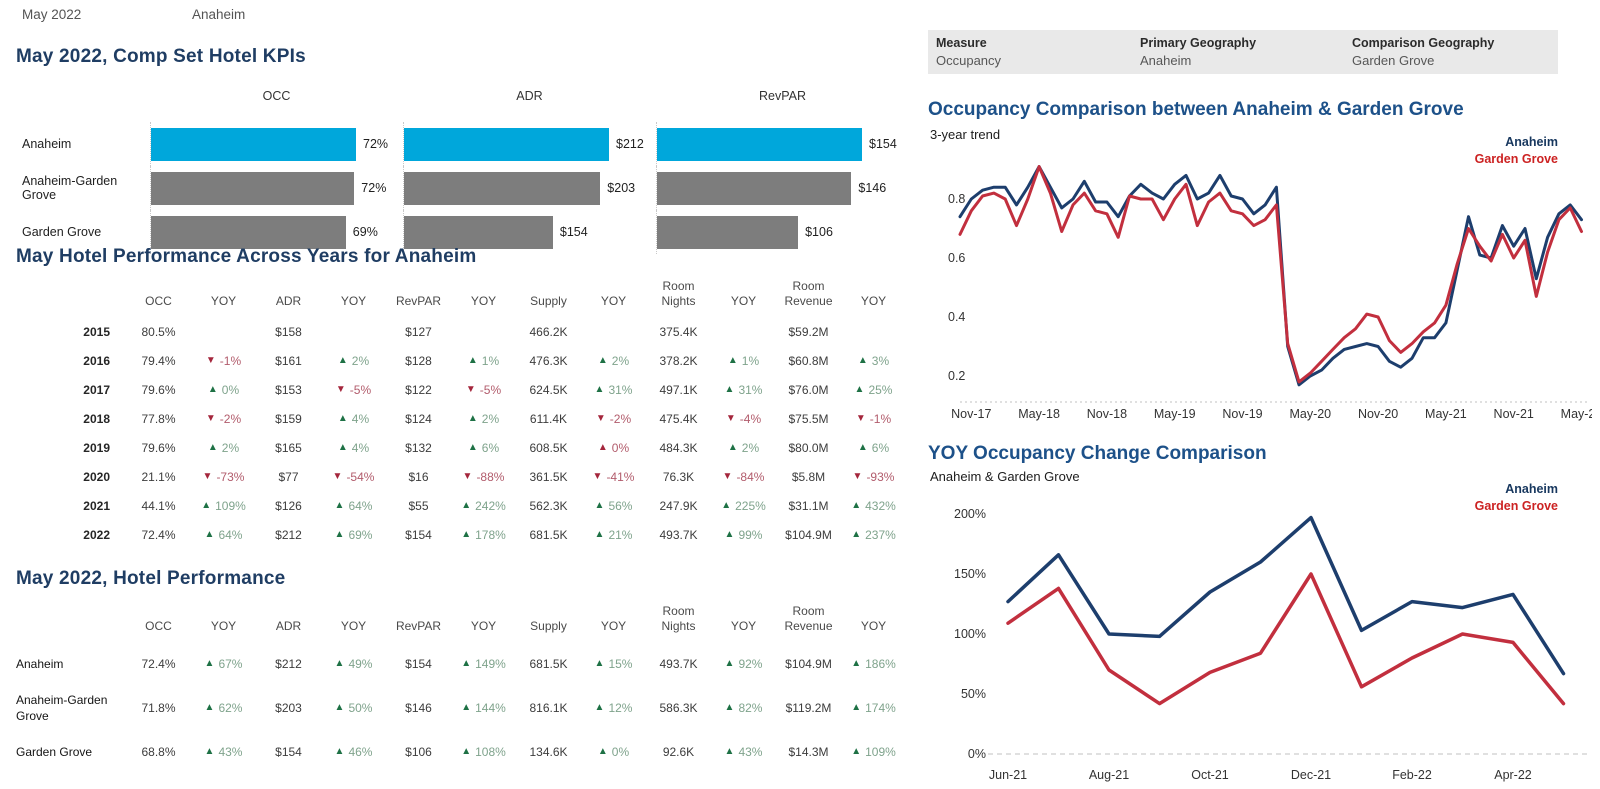  Describe the element at coordinates (613, 389) in the screenshot. I see `table-cell-yoy: ▲ 31%` at that location.